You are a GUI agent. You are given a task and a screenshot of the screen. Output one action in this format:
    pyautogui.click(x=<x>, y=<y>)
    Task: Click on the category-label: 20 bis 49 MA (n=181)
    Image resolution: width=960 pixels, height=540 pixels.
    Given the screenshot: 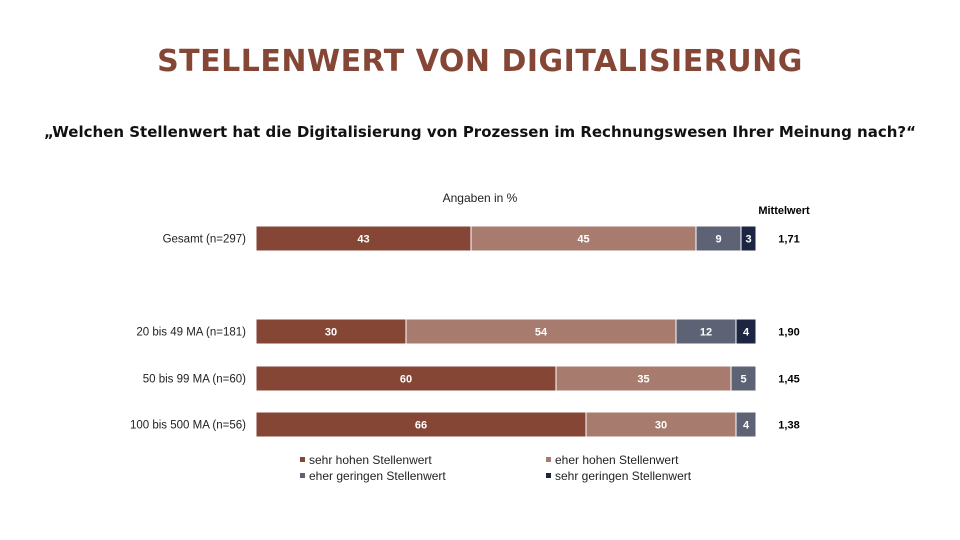 What is the action you would take?
    pyautogui.click(x=191, y=333)
    